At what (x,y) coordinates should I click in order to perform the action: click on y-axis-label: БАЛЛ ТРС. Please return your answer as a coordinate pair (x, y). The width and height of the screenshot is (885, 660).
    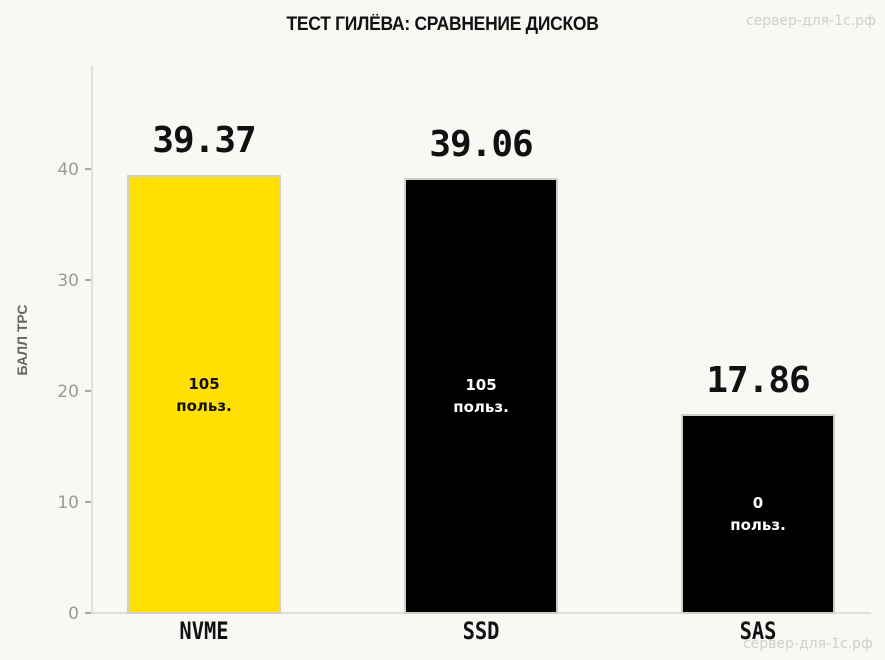
    Looking at the image, I should click on (22, 340).